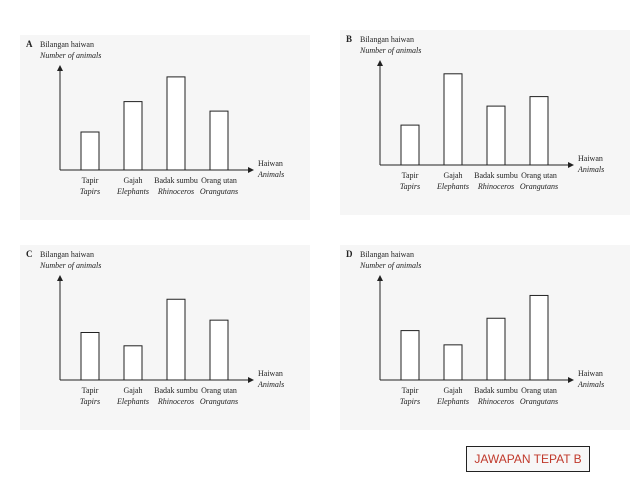 The image size is (638, 479). I want to click on answer-box: JAWAPAN TEPAT B, so click(528, 459).